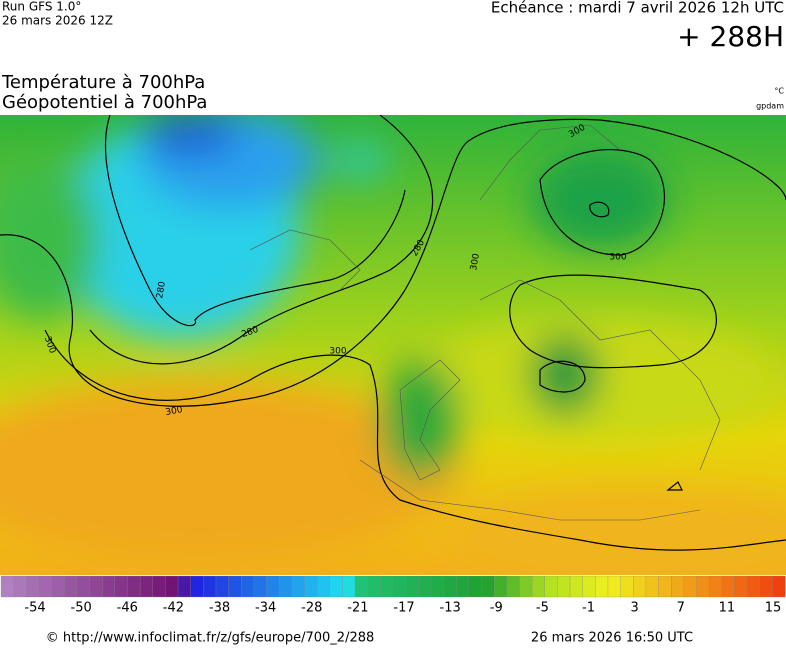 This screenshot has width=786, height=648. What do you see at coordinates (403, 608) in the screenshot?
I see `colorbar-tick-label: -17` at bounding box center [403, 608].